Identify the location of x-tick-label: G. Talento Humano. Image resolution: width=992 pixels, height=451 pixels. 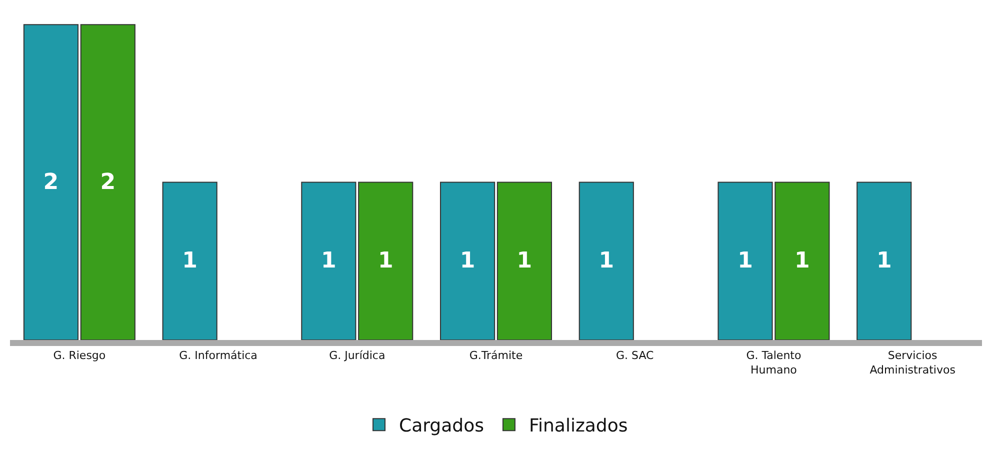
(774, 362).